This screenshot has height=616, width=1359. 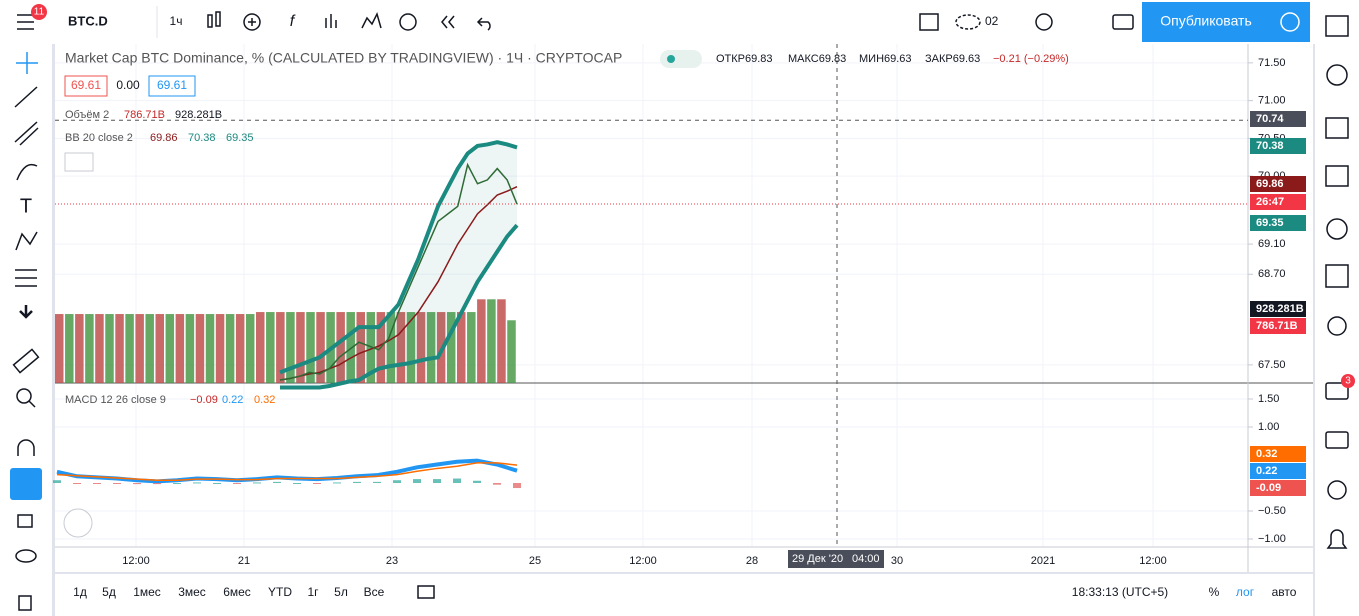 What do you see at coordinates (1270, 119) in the screenshot?
I see `axis-badge-text: 70.74` at bounding box center [1270, 119].